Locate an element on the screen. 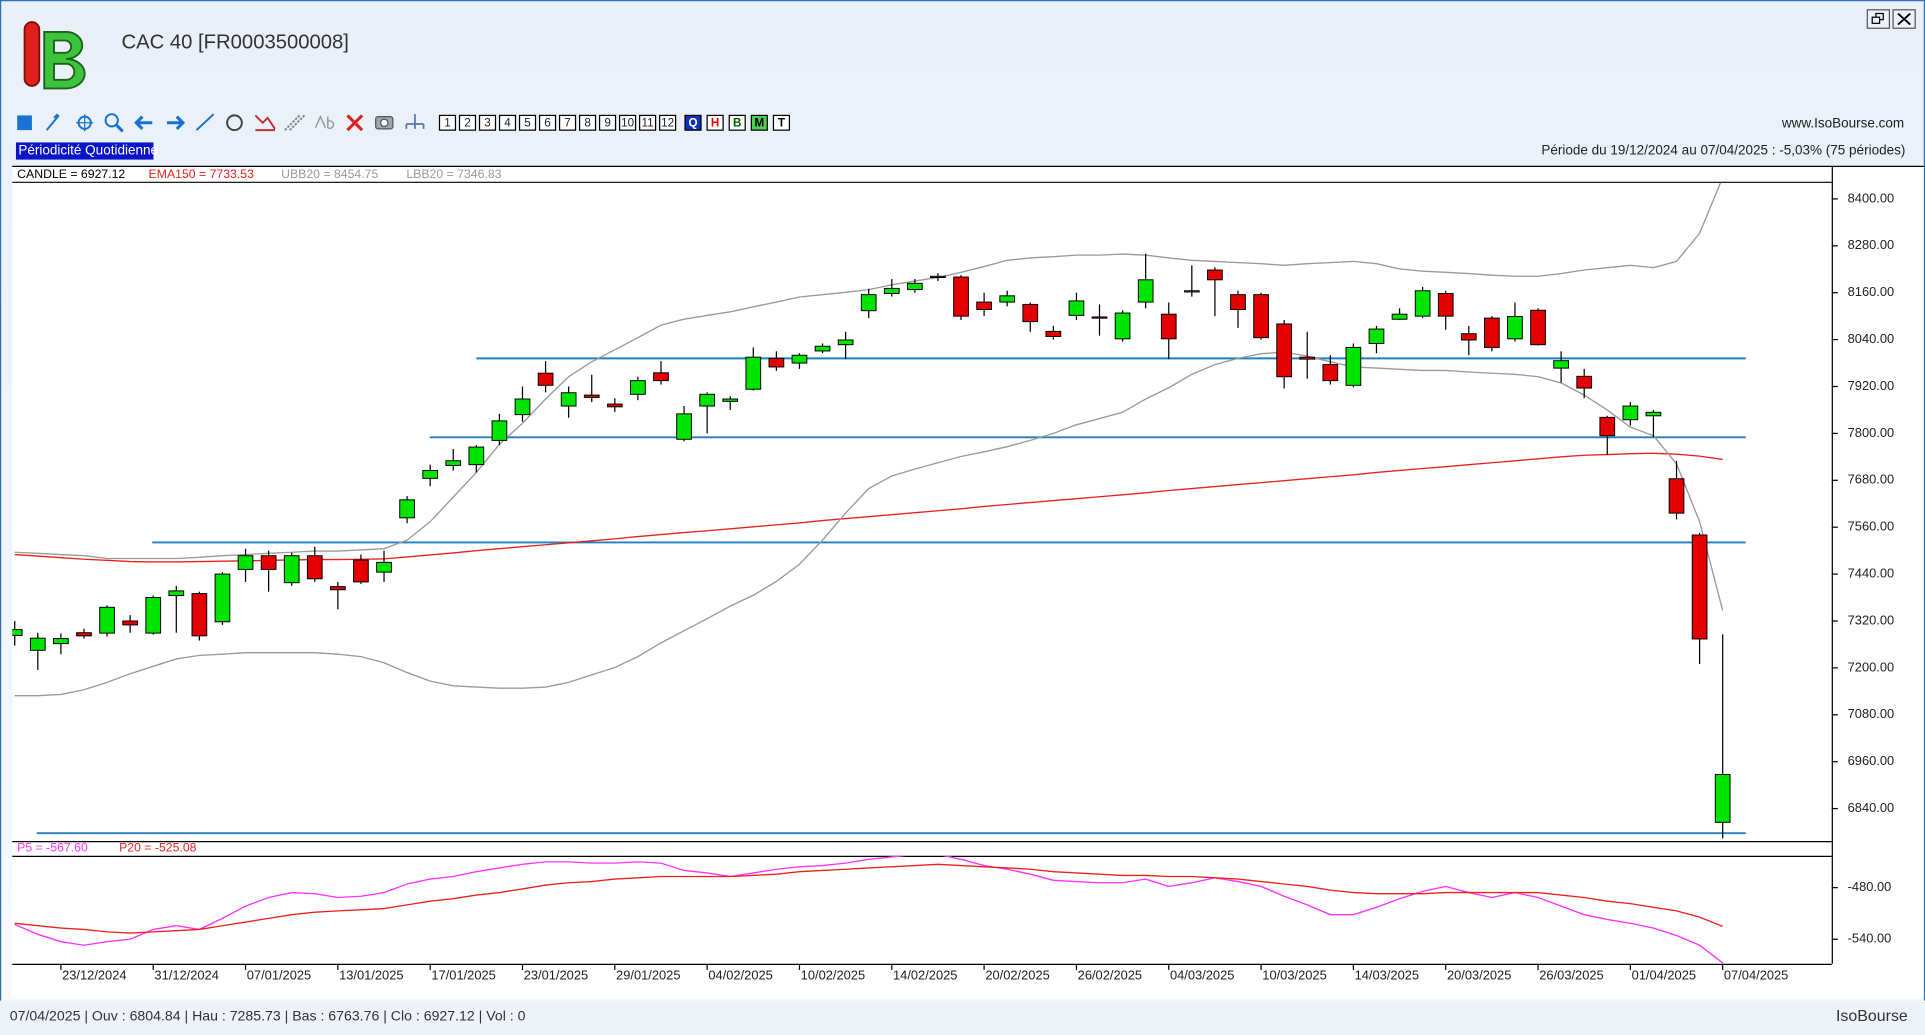 This screenshot has width=1925, height=1035. x-tick-label: 26/03/2025 is located at coordinates (1571, 974).